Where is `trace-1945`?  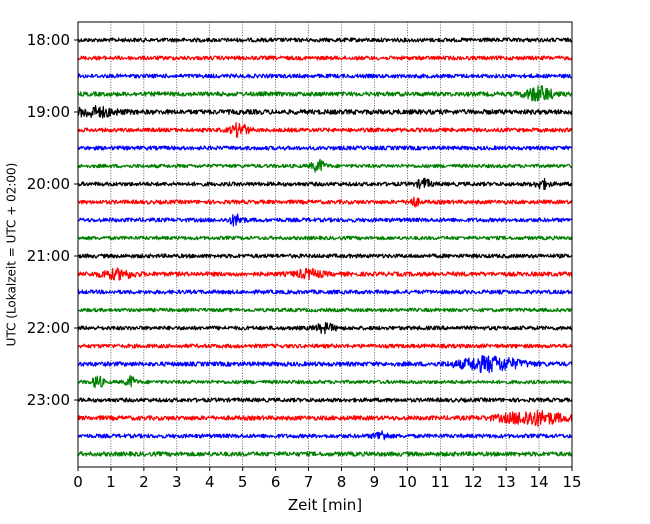 trace-1945 is located at coordinates (325, 165).